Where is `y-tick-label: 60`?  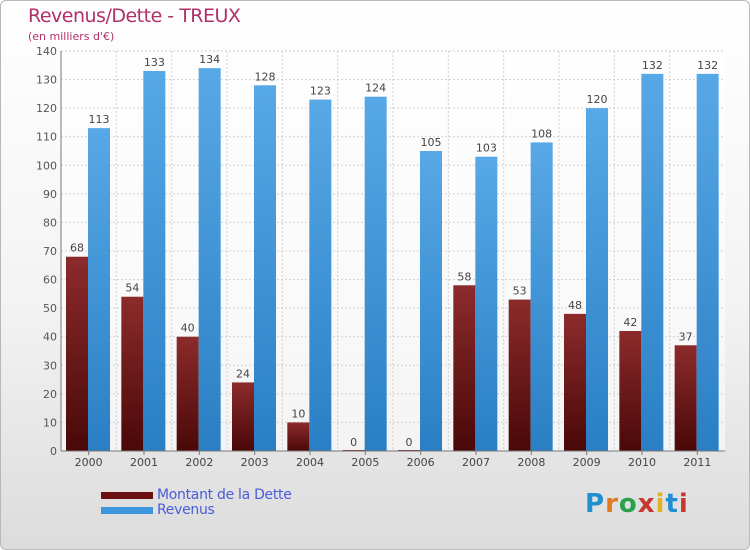 y-tick-label: 60 is located at coordinates (50, 280).